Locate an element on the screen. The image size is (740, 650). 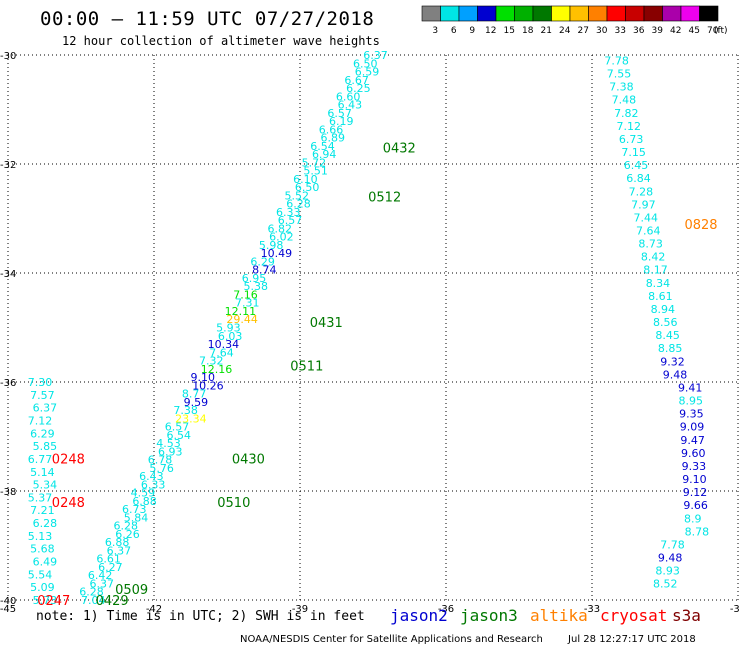
swh-value: 7.48 is located at coordinates (624, 100).